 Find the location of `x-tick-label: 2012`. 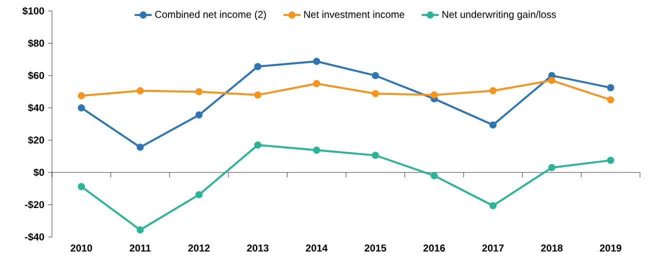

x-tick-label: 2012 is located at coordinates (199, 248).